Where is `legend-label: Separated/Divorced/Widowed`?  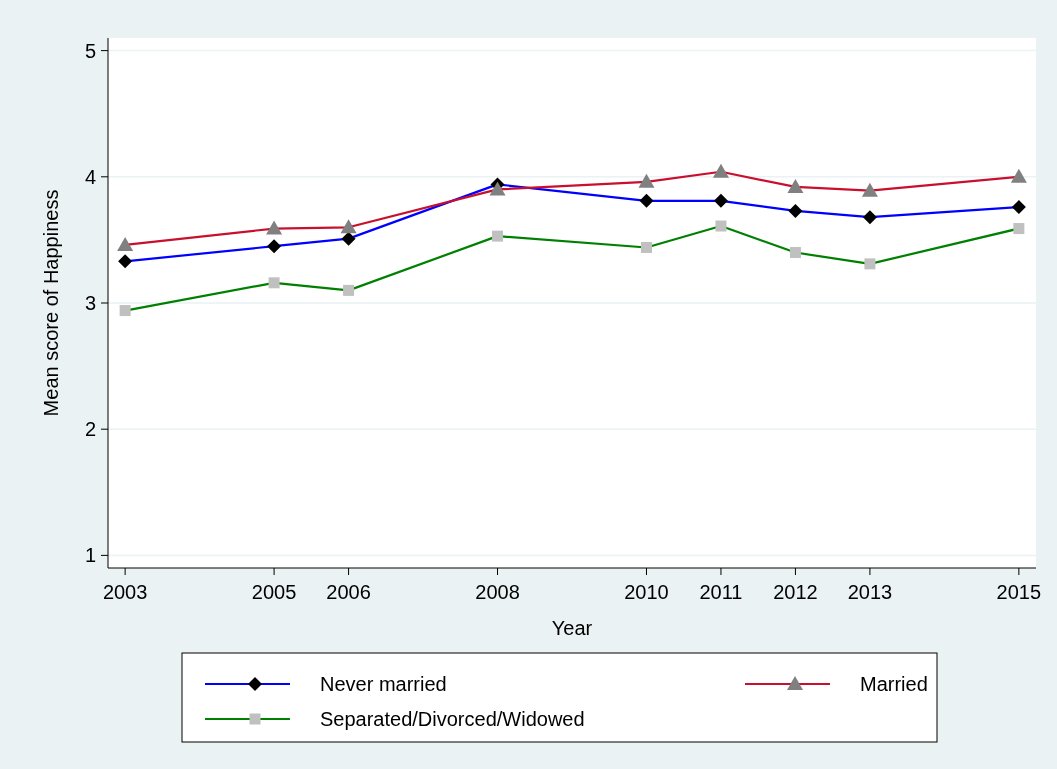
legend-label: Separated/Divorced/Widowed is located at coordinates (452, 719).